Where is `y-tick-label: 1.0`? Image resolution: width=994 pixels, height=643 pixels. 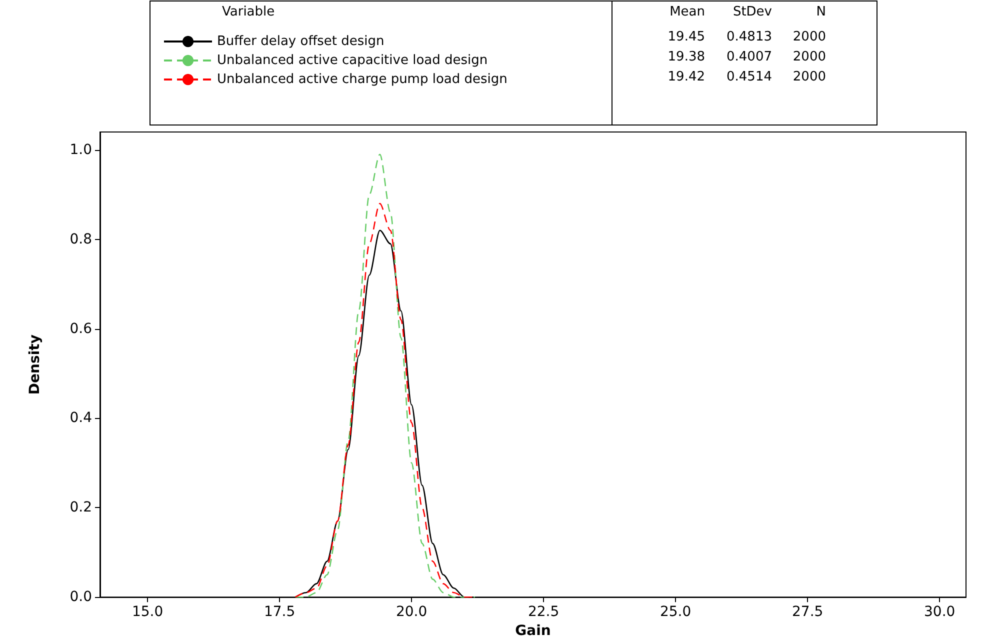 y-tick-label: 1.0 is located at coordinates (81, 150).